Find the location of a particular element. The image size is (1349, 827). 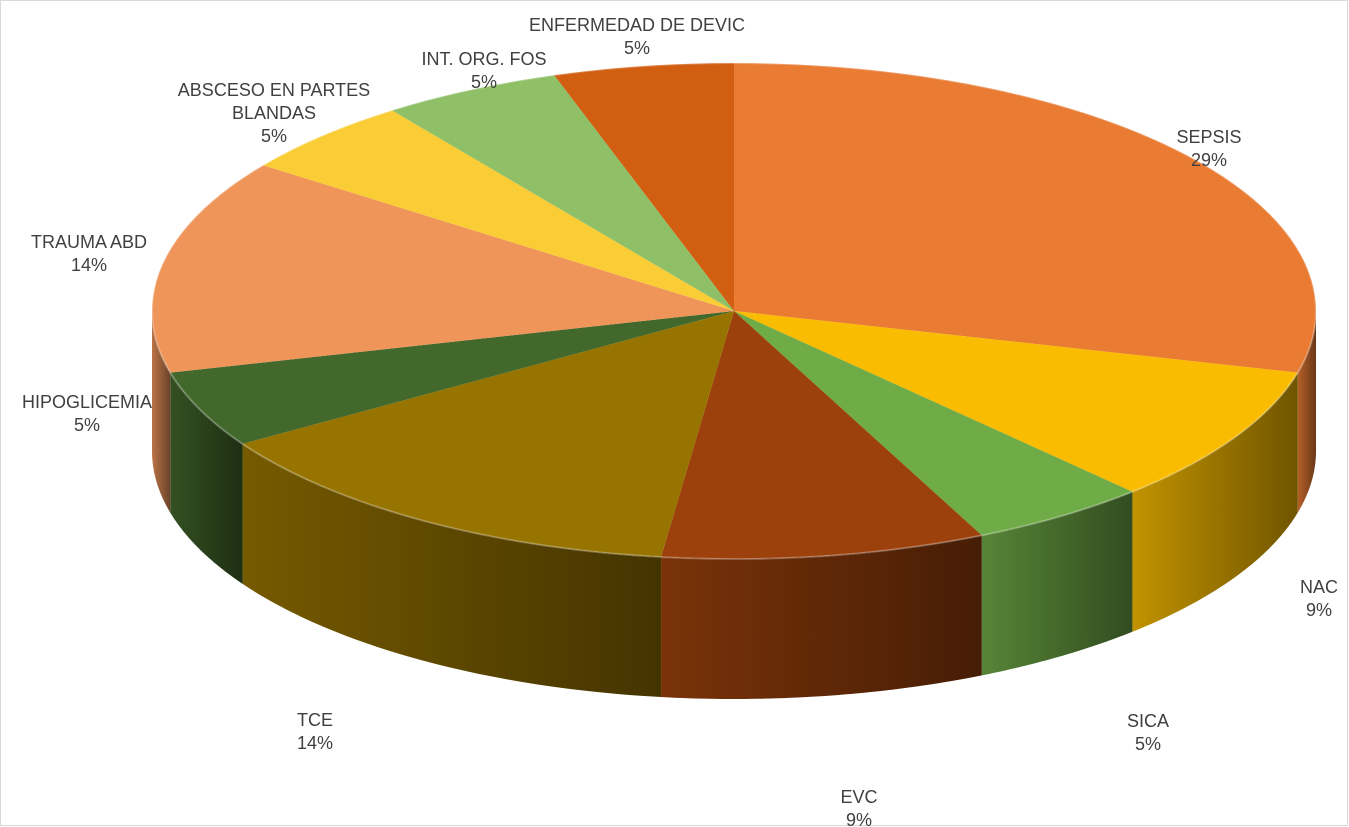

data-label-nac: NAC 9% is located at coordinates (1319, 598).